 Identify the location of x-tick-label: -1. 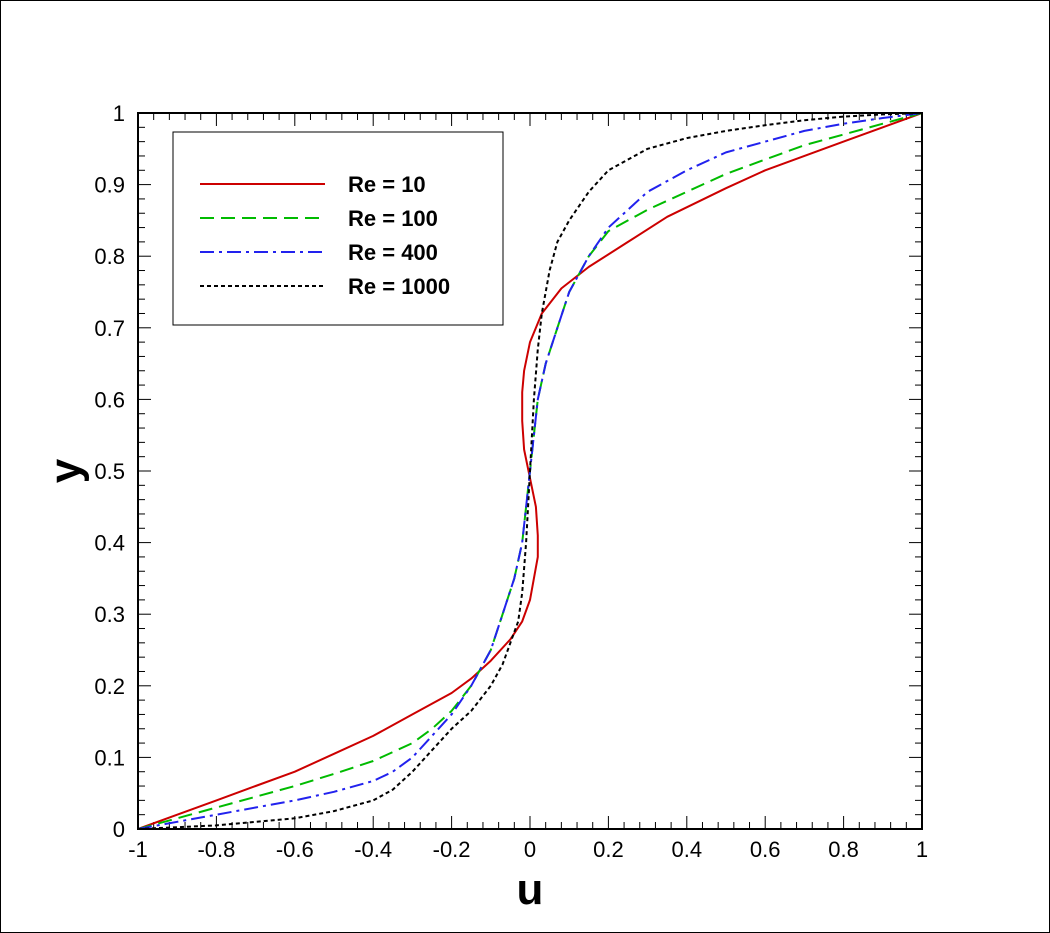
(138, 849).